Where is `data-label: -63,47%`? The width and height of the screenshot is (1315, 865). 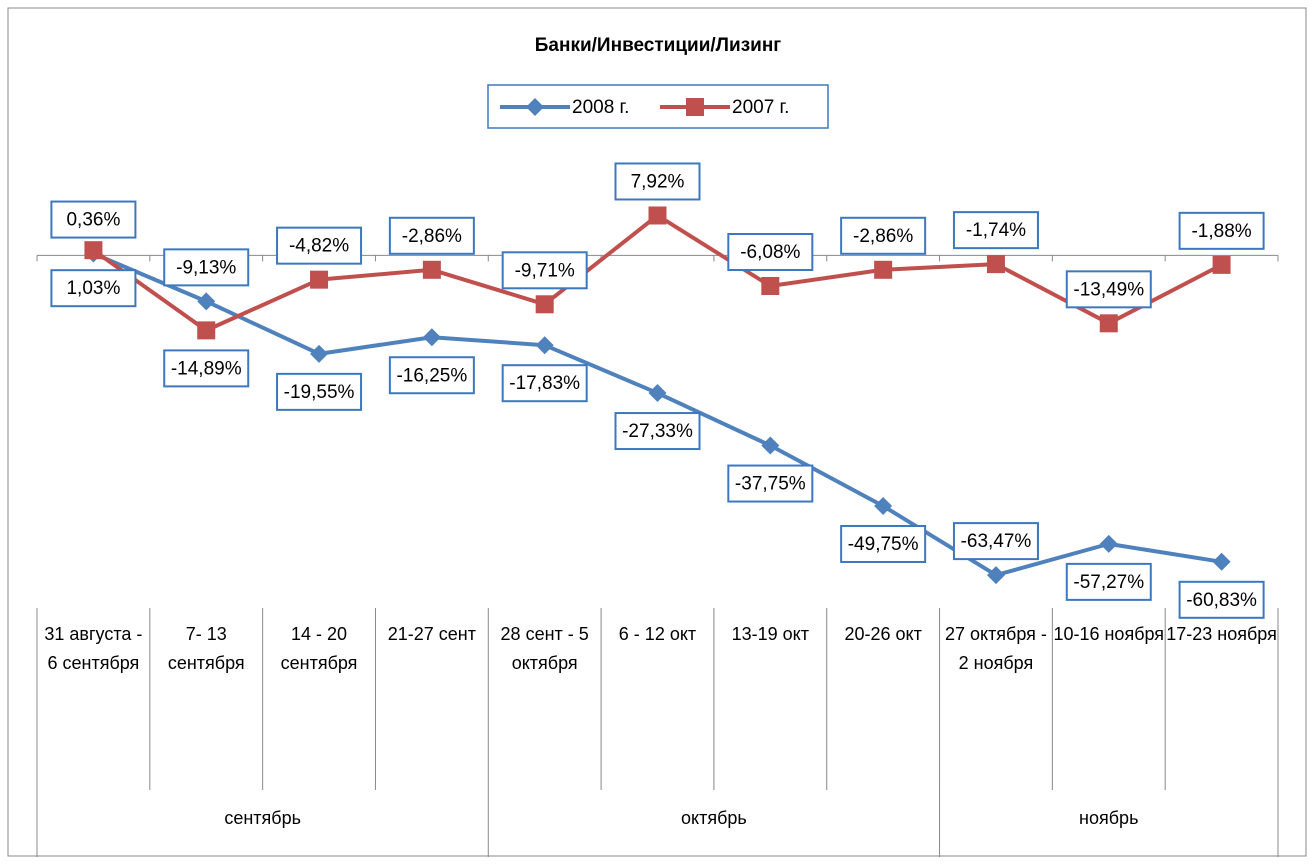
data-label: -63,47% is located at coordinates (996, 541).